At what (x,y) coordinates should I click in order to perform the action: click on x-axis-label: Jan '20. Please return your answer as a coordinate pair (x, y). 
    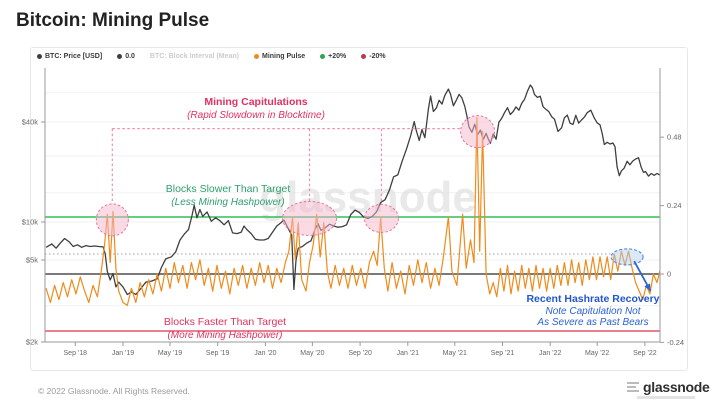
    Looking at the image, I should click on (265, 353).